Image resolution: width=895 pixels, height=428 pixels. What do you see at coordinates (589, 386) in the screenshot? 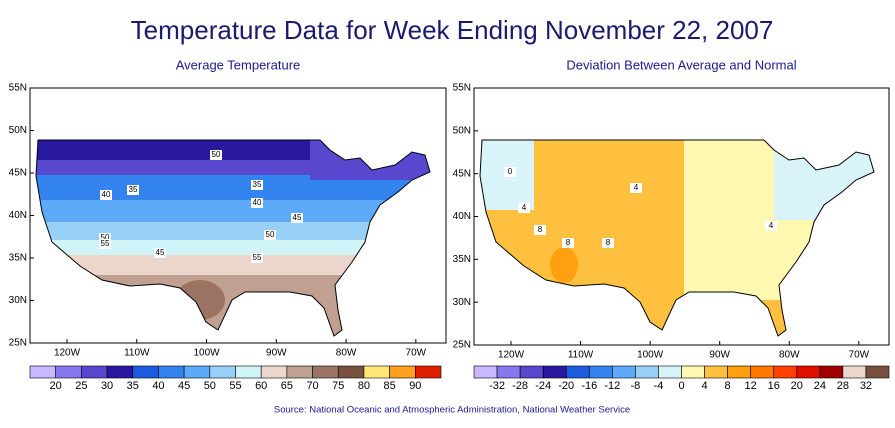
I see `colorbar-label: -16` at bounding box center [589, 386].